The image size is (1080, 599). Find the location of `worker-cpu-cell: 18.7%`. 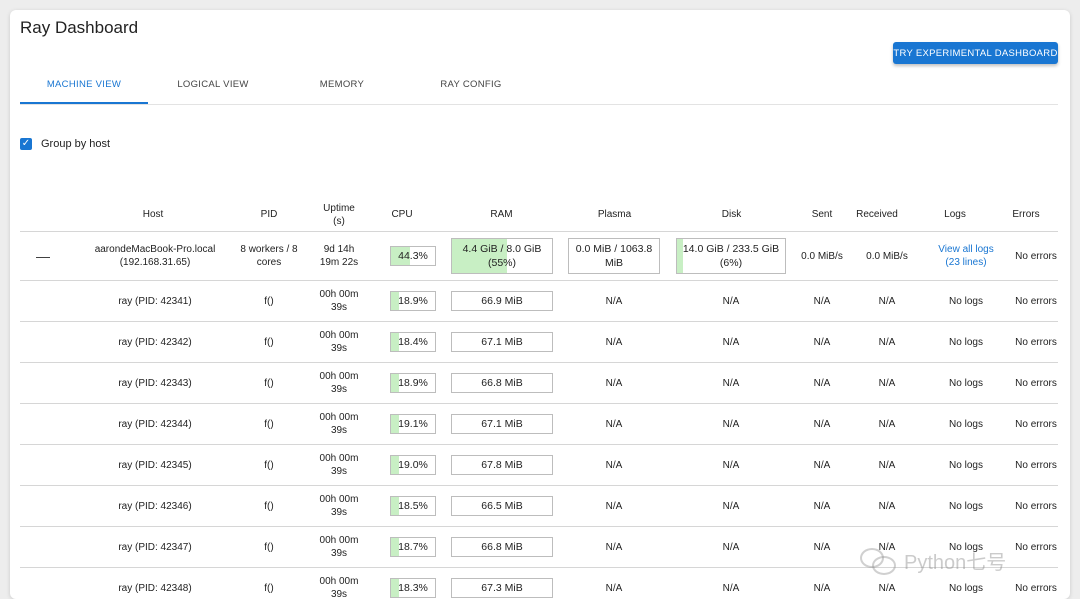

worker-cpu-cell: 18.7% is located at coordinates (413, 547).